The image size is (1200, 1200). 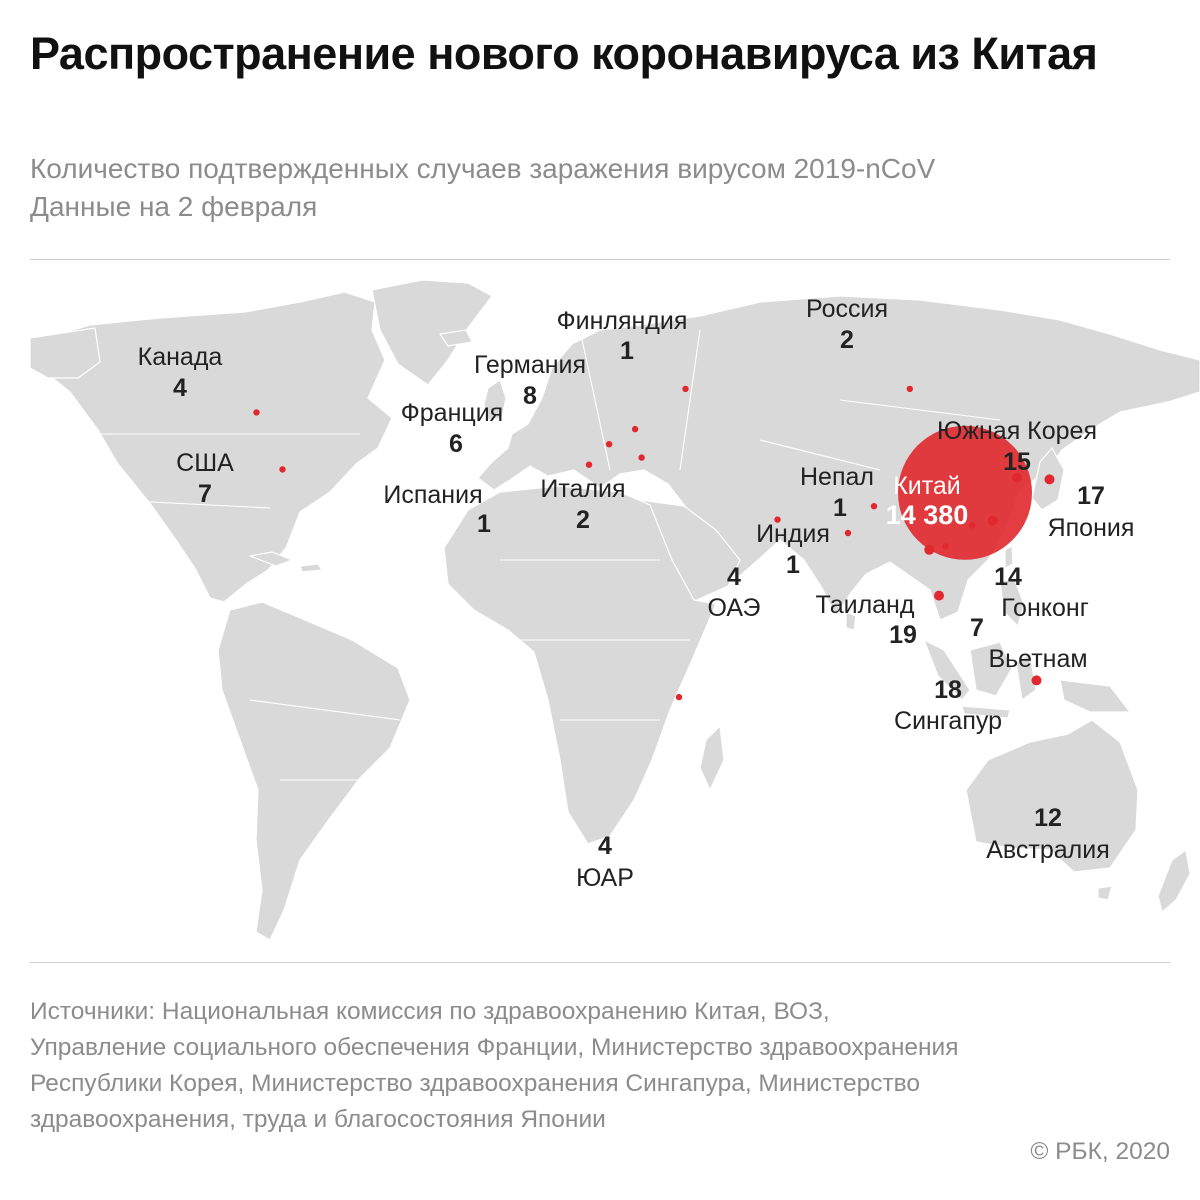 What do you see at coordinates (948, 721) in the screenshot?
I see `country-name-label: Сингапур` at bounding box center [948, 721].